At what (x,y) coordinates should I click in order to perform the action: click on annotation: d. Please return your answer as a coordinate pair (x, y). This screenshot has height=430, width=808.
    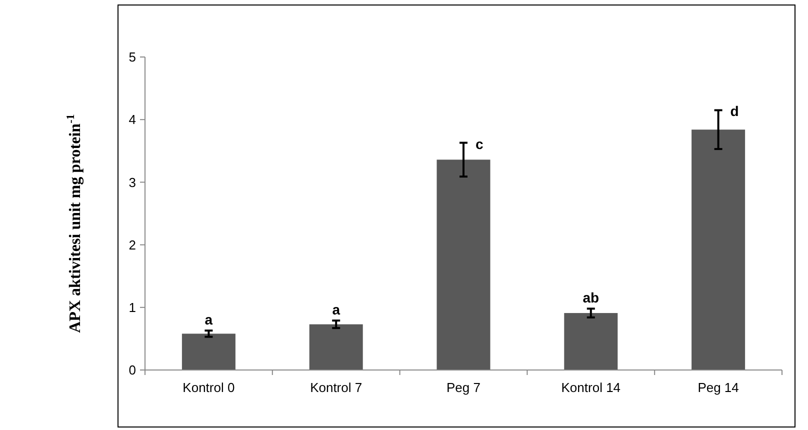
    Looking at the image, I should click on (734, 111).